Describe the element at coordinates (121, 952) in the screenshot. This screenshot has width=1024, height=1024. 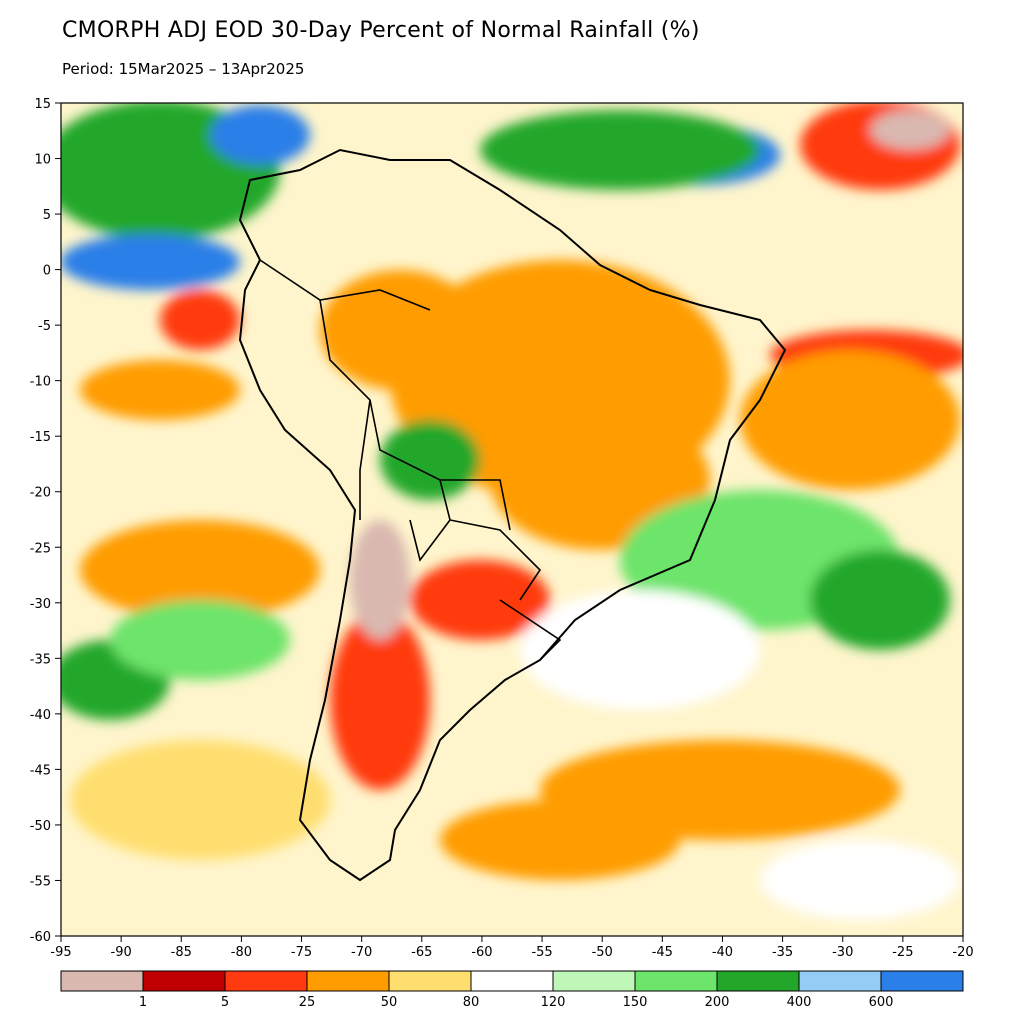
I see `x-tick-label: -90` at that location.